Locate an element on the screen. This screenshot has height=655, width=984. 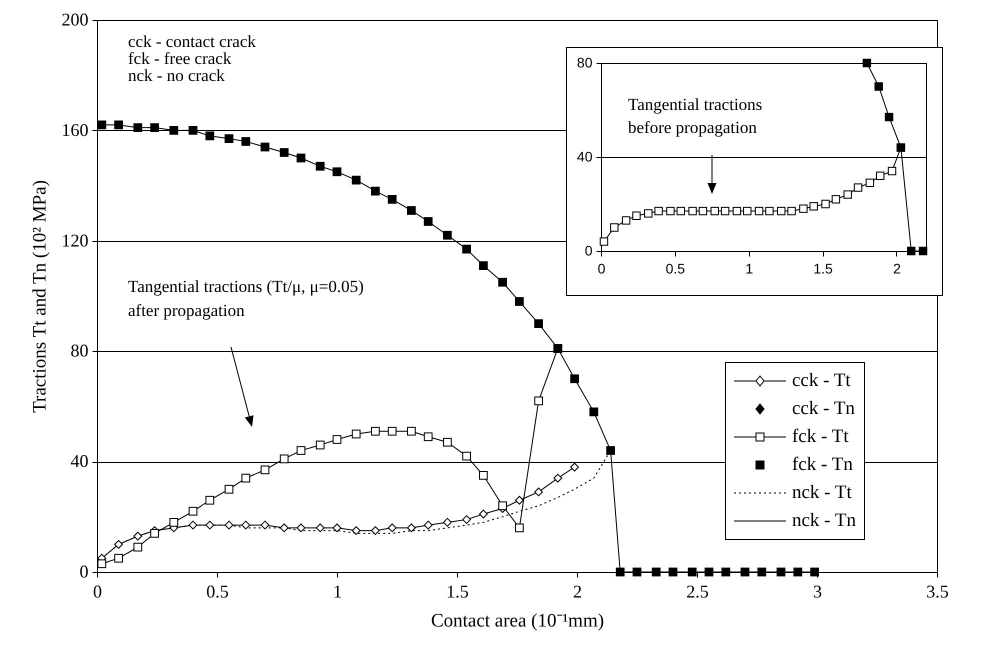
x-tick-label: 3 is located at coordinates (817, 592).